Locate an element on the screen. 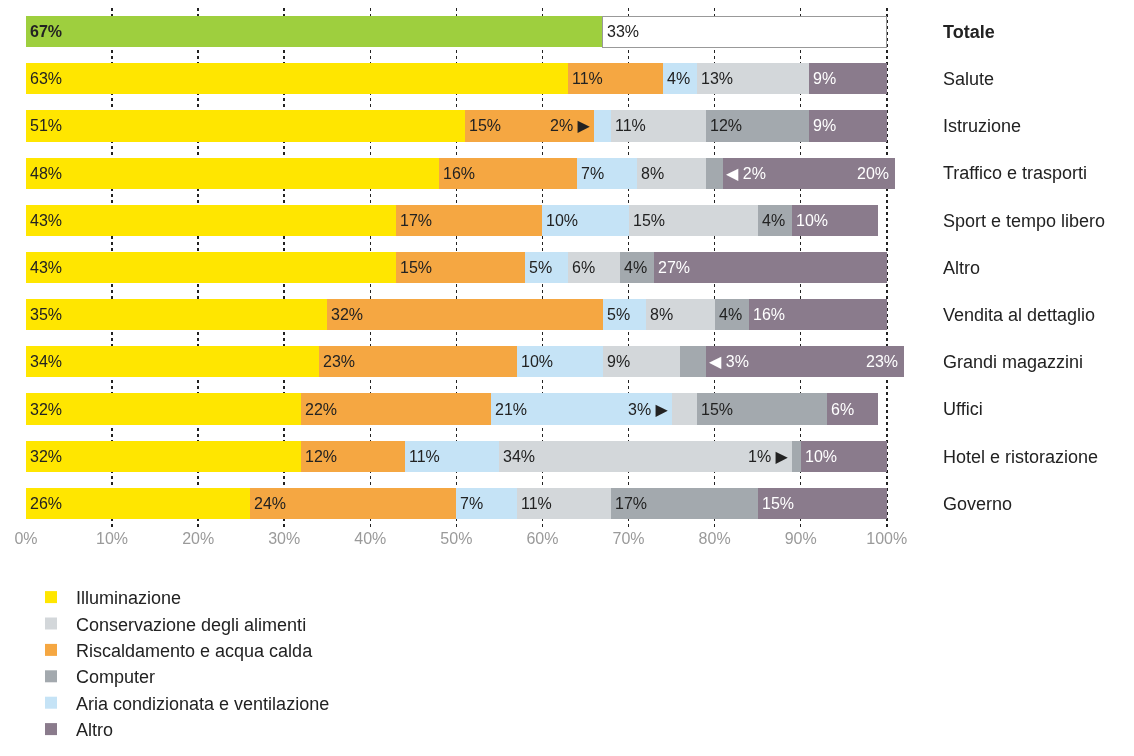 This screenshot has height=756, width=1134. data-label: 1% ▶ is located at coordinates (768, 456).